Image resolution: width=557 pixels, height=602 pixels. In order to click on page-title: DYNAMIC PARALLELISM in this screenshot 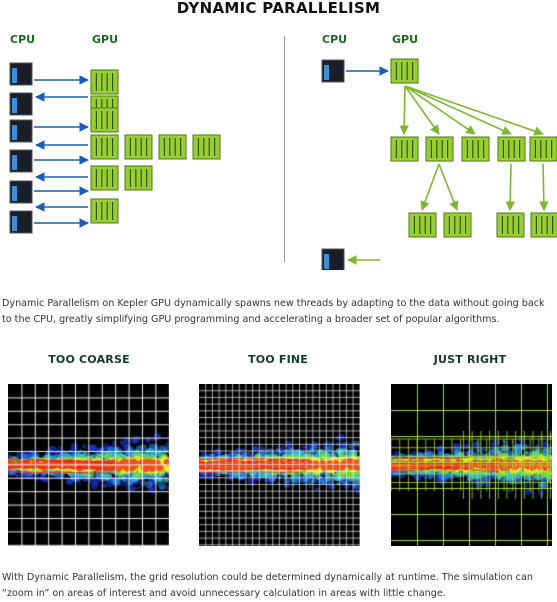, I will do `click(278, 8)`.